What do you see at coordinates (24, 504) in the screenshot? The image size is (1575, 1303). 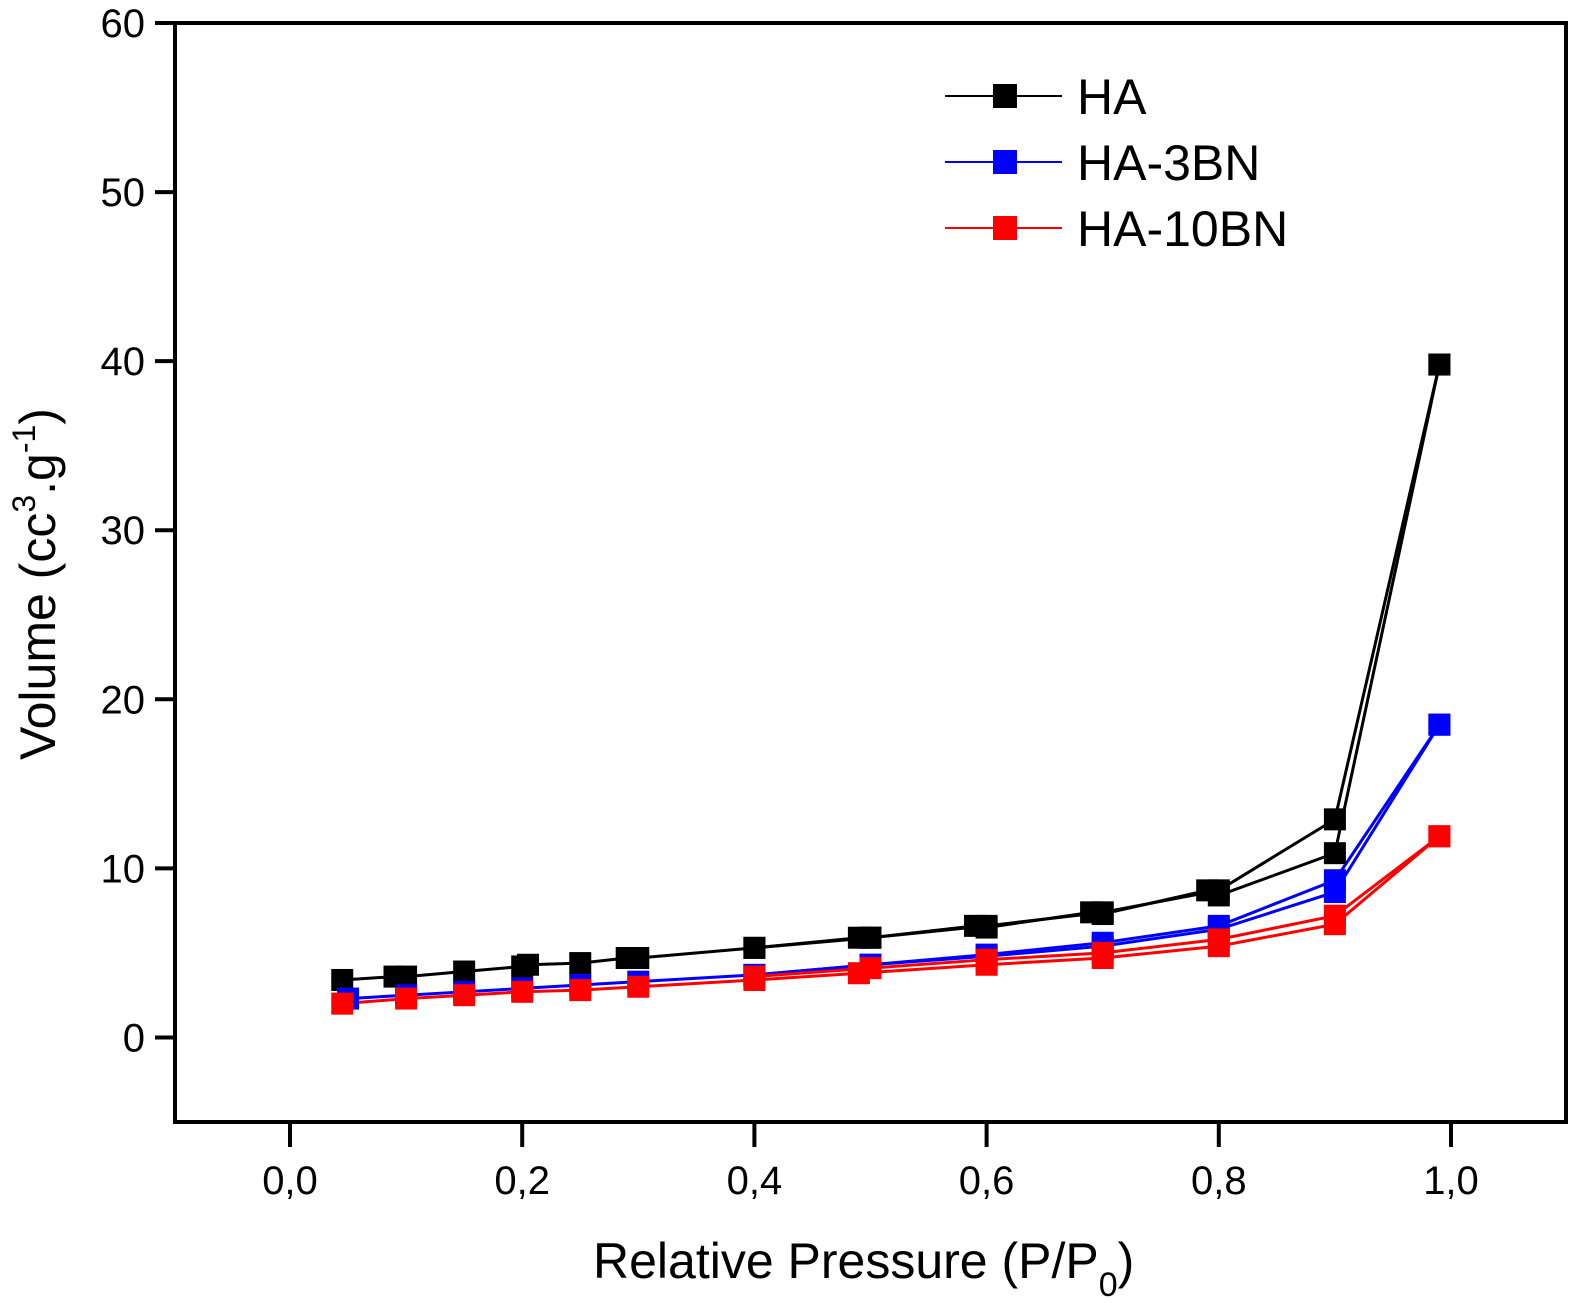 I see `y-axis-title-sup1: 3` at bounding box center [24, 504].